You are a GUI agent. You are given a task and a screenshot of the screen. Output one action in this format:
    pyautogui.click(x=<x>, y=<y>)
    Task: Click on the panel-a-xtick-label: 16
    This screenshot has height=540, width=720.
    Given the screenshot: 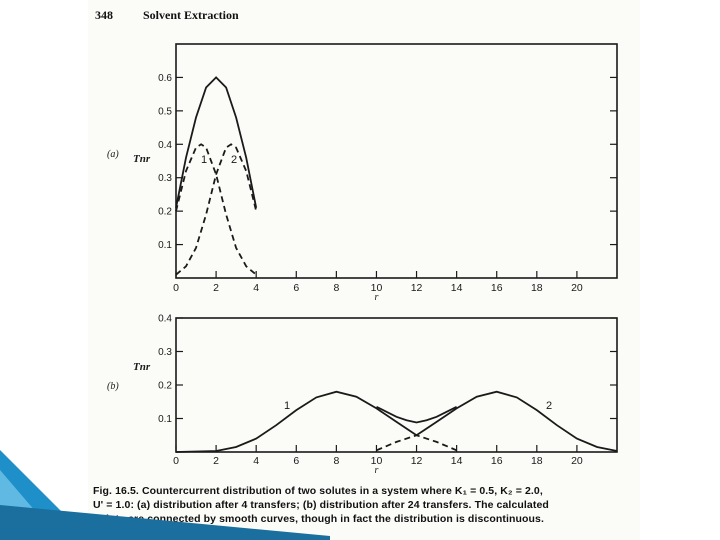 What is the action you would take?
    pyautogui.click(x=497, y=288)
    